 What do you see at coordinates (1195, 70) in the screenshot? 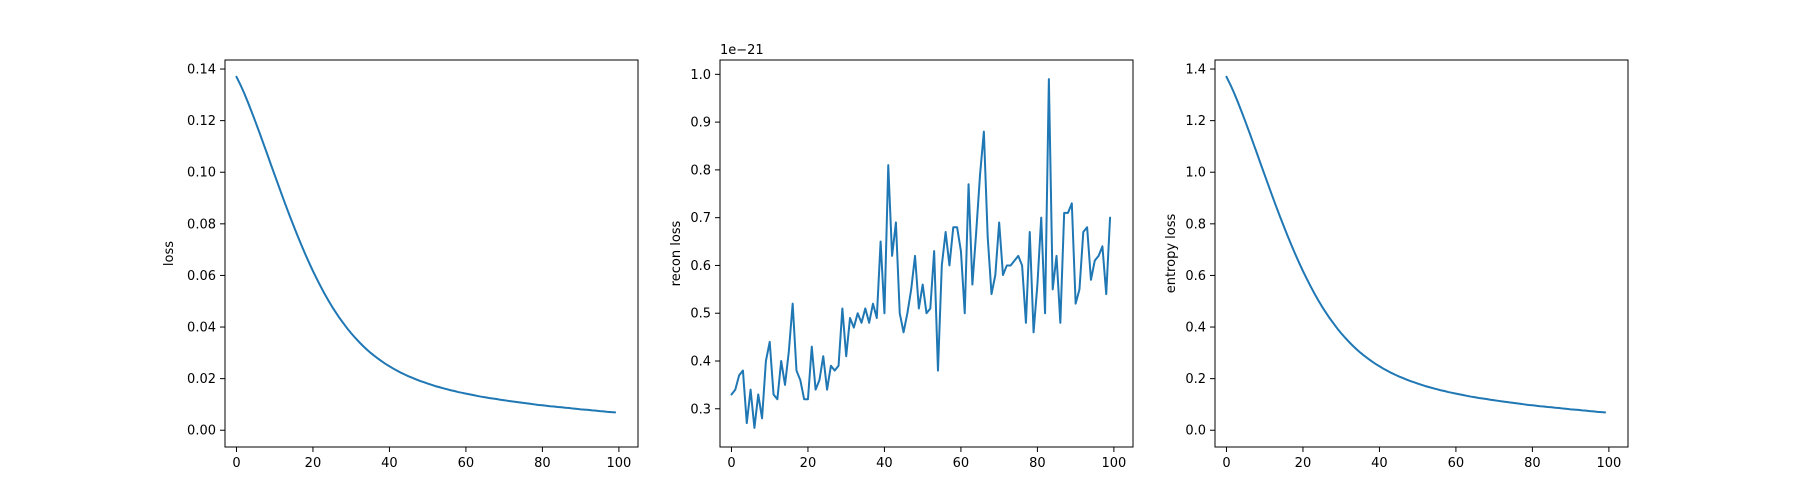
I see `y-tick-label: 1.4` at bounding box center [1195, 70].